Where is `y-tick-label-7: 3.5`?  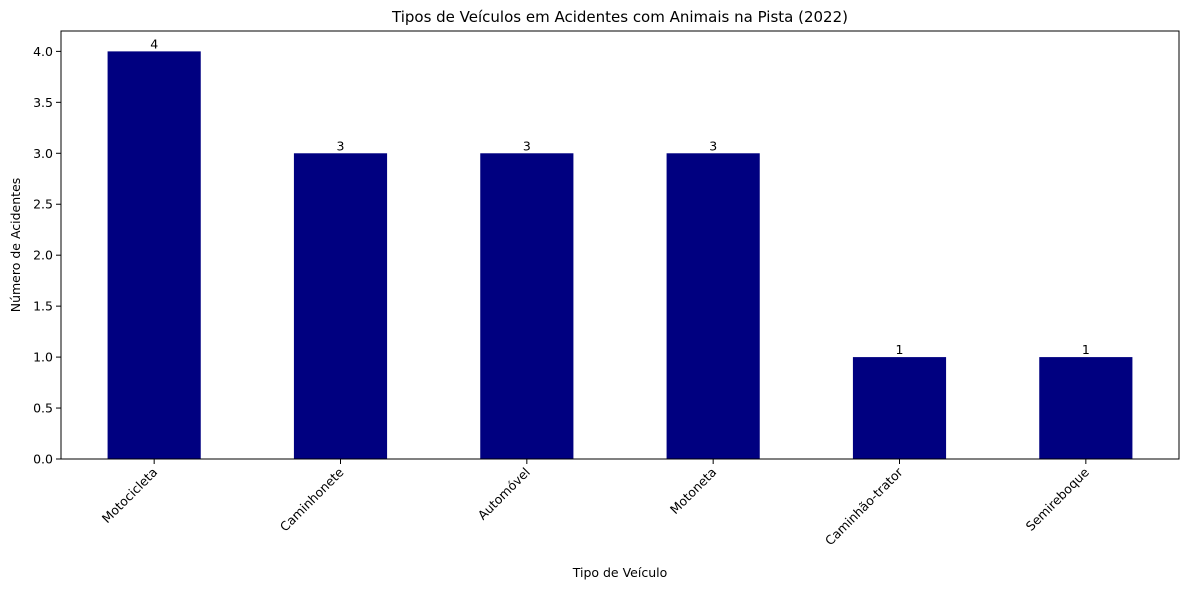
y-tick-label-7: 3.5 is located at coordinates (43, 102).